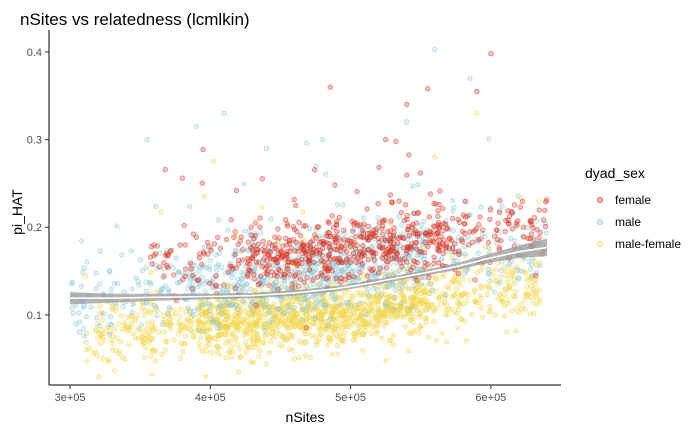 The height and width of the screenshot is (432, 700). What do you see at coordinates (615, 173) in the screenshot?
I see `legend-title: dyad_sex` at bounding box center [615, 173].